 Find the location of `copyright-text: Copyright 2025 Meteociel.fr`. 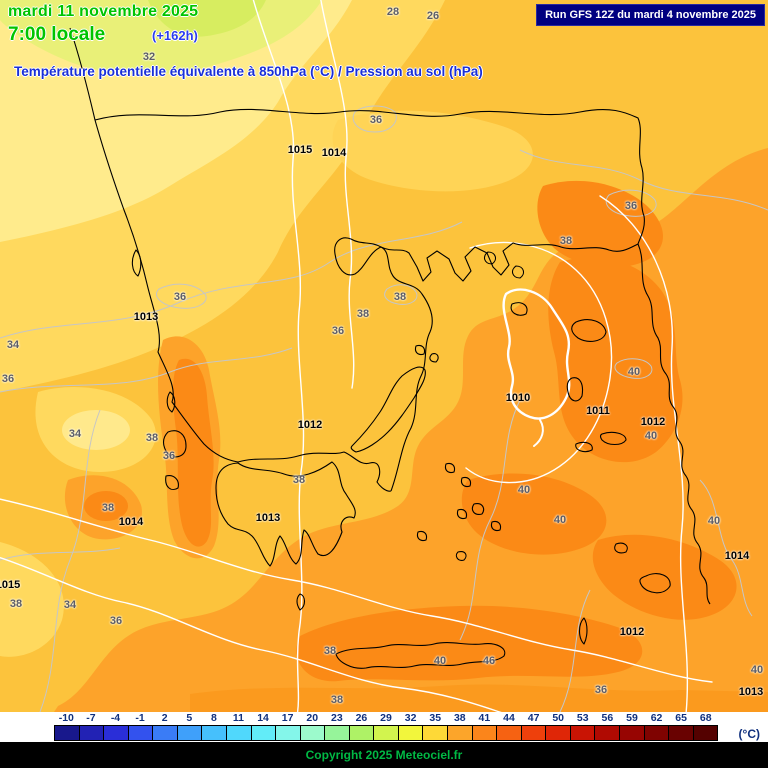

copyright-text: Copyright 2025 Meteociel.fr is located at coordinates (384, 755).